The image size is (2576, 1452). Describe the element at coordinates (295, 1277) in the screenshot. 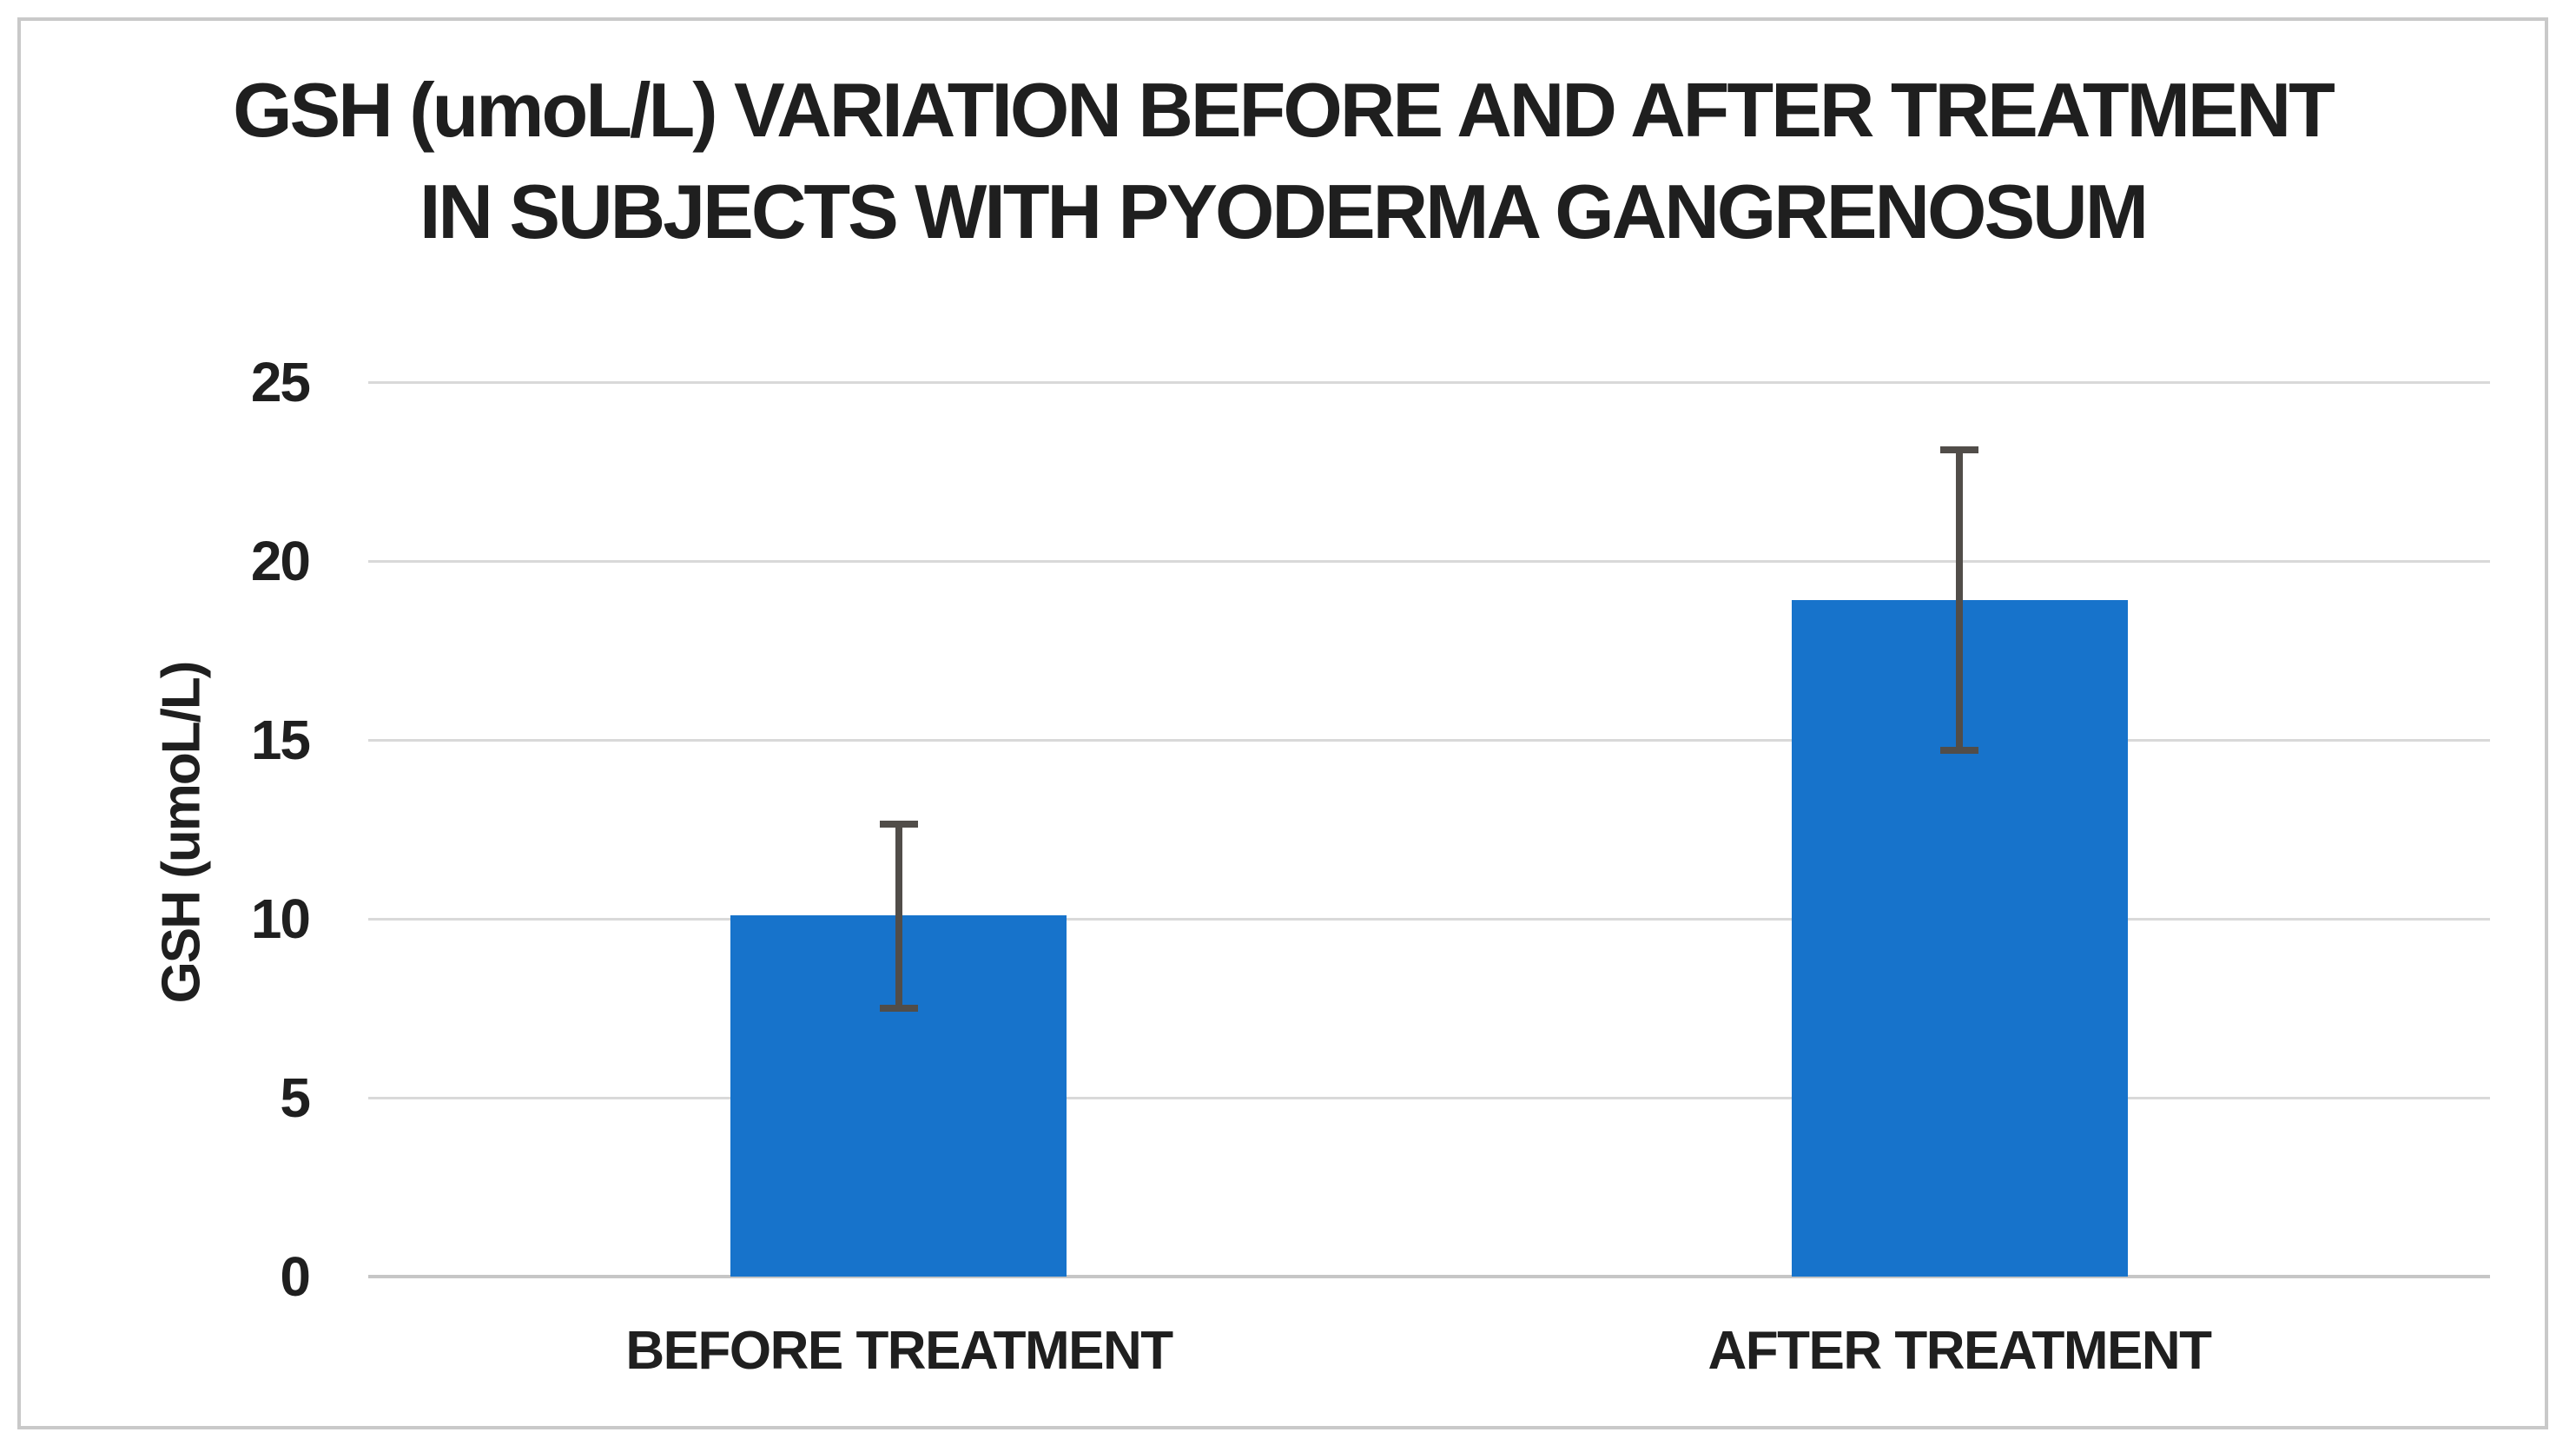

I see `y-tick-label-0: 0` at that location.